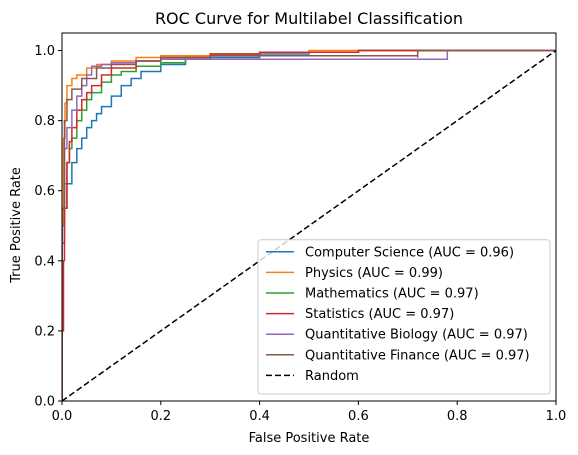 The height and width of the screenshot is (455, 578). Describe the element at coordinates (44, 191) in the screenshot. I see `y-tick-label: 0.6` at that location.